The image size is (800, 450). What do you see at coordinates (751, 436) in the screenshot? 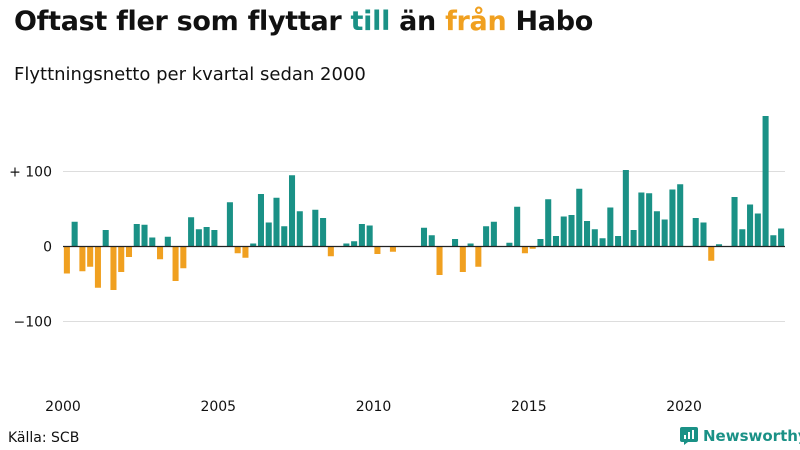
I see `brand-name: Newsworthy` at bounding box center [751, 436].